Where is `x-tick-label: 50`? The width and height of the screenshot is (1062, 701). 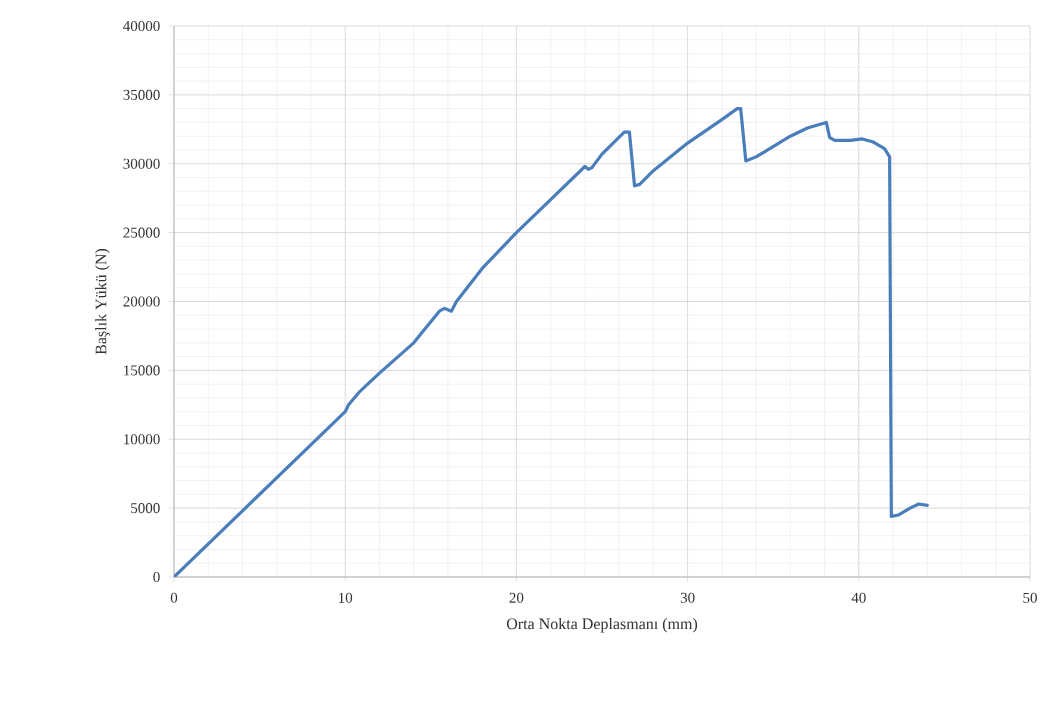
x-tick-label: 50 is located at coordinates (1030, 597).